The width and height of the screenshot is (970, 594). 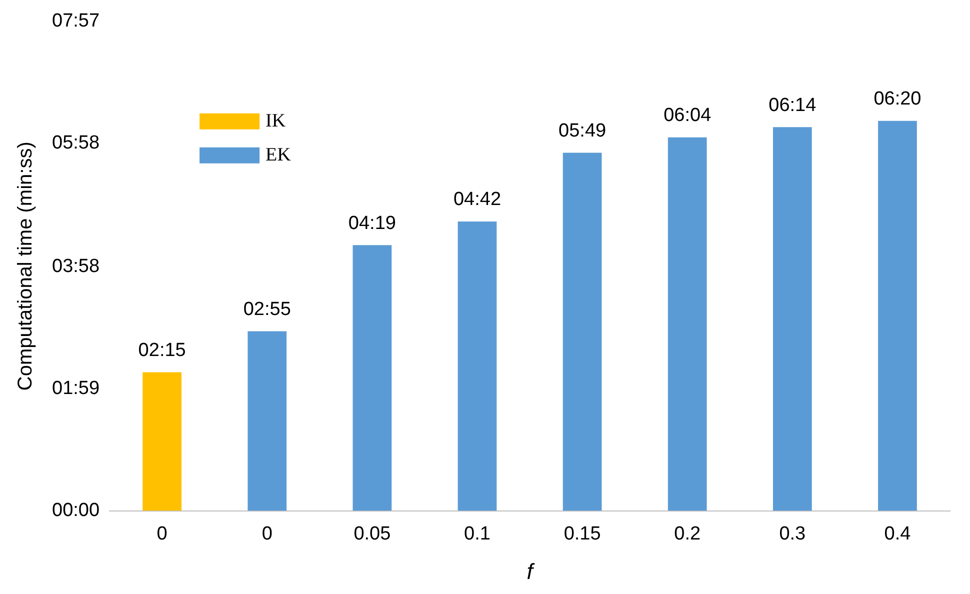 I want to click on x-axis-title: f, so click(x=531, y=571).